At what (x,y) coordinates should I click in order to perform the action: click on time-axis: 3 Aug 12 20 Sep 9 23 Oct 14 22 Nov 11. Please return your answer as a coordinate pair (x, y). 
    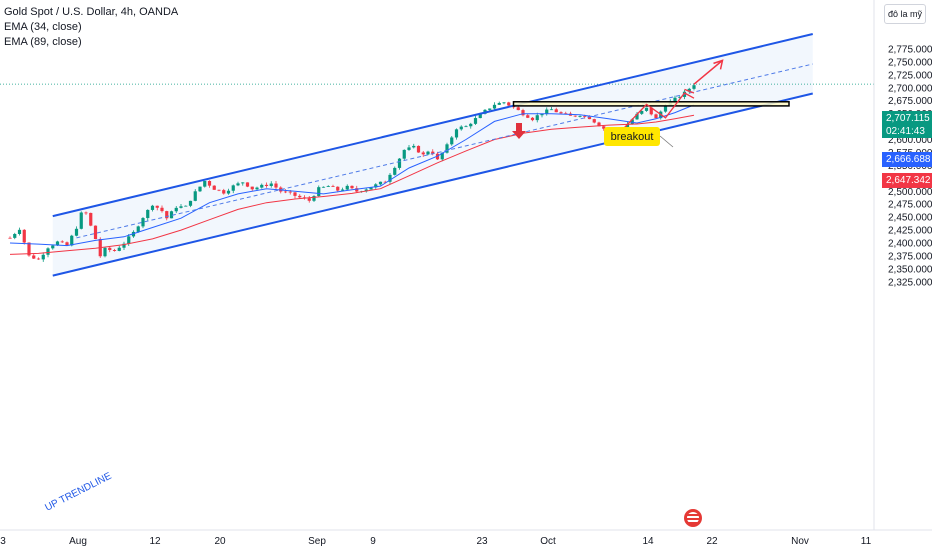
    Looking at the image, I should click on (435, 541).